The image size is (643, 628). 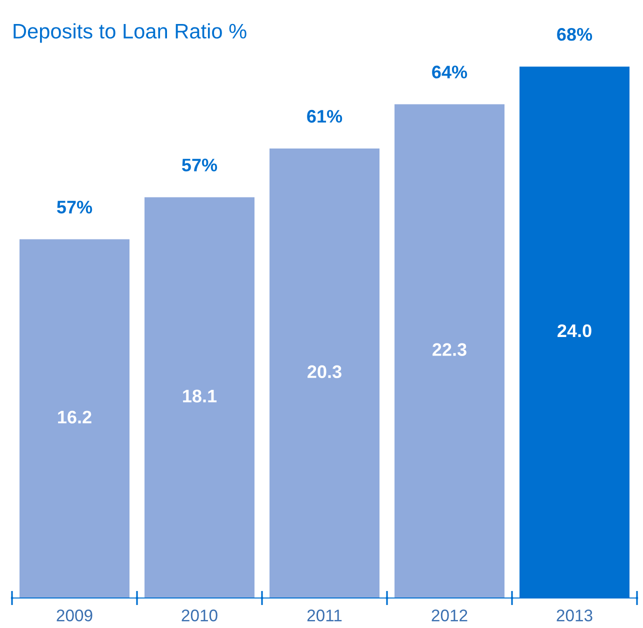 I want to click on data-label: 20.3, so click(x=325, y=371).